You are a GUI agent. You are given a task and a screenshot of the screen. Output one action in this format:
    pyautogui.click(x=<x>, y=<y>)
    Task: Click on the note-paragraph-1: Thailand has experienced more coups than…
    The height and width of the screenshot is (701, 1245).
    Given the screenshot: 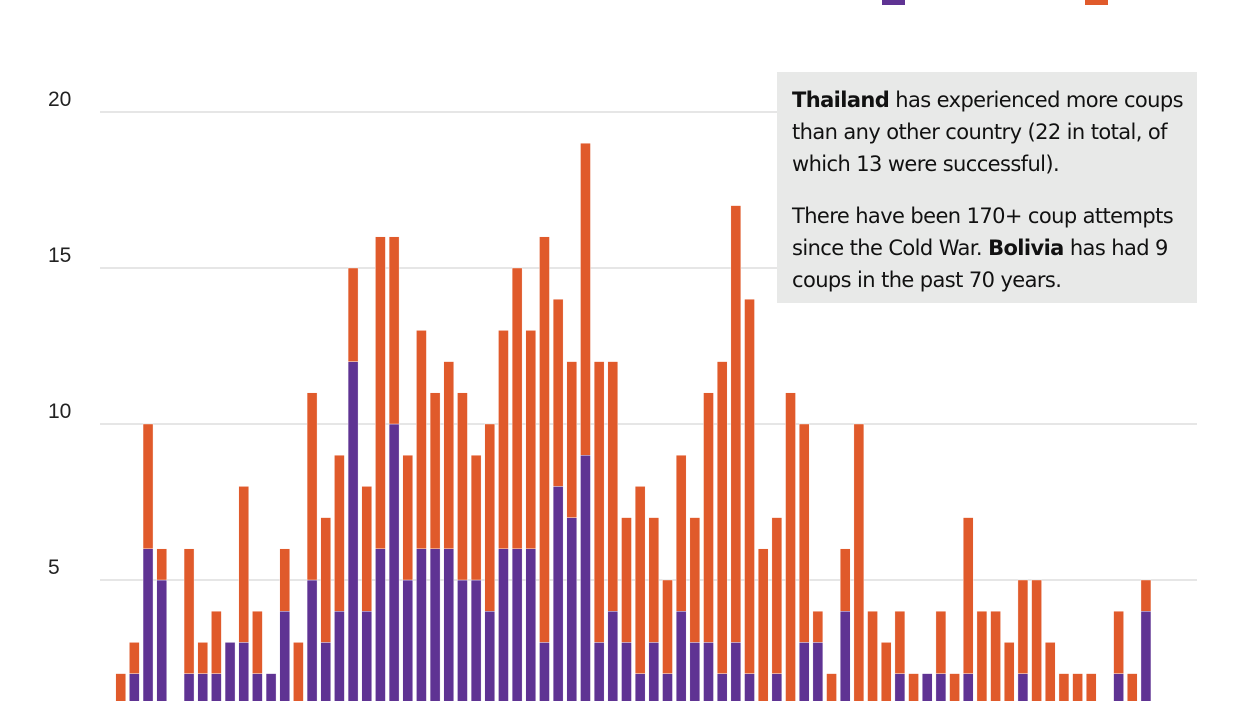 What is the action you would take?
    pyautogui.click(x=988, y=132)
    